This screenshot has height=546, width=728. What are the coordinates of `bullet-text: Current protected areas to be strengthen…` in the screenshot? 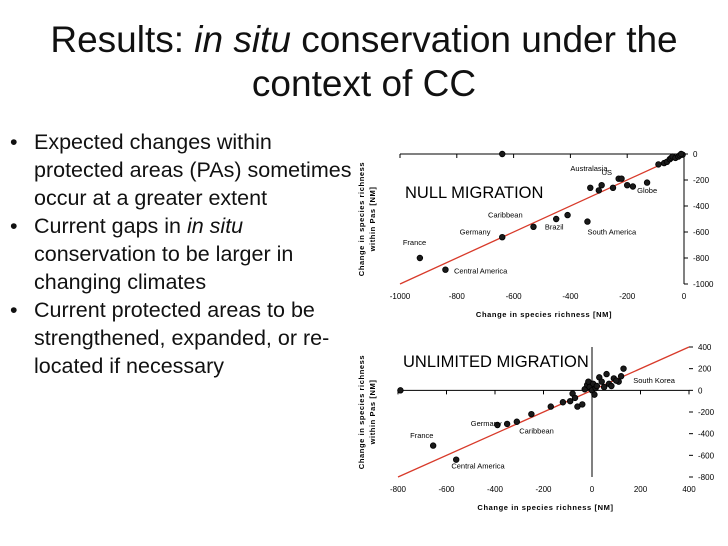 It's located at (182, 338).